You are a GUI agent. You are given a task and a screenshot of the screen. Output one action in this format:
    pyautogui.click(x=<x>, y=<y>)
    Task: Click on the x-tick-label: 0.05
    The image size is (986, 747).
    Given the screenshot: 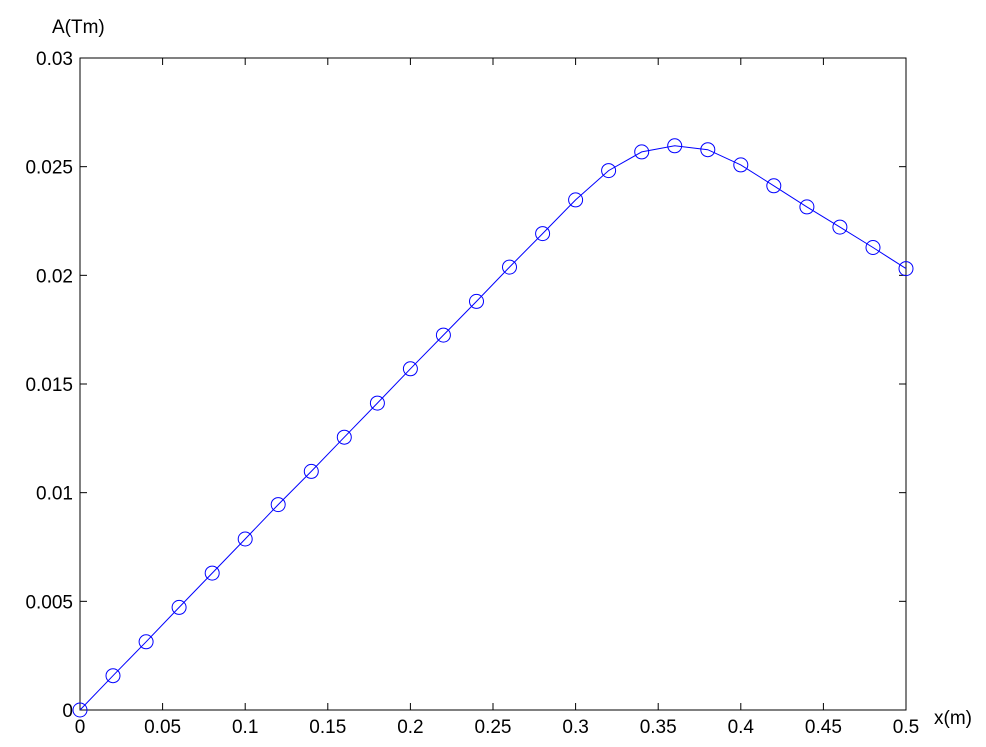 What is the action you would take?
    pyautogui.click(x=162, y=727)
    